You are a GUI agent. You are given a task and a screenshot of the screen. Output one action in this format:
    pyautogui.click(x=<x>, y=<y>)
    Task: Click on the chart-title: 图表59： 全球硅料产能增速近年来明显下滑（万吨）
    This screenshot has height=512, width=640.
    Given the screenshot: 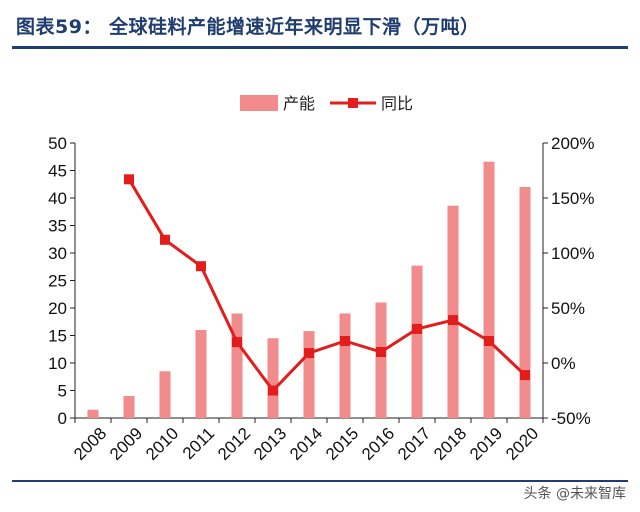 What is the action you would take?
    pyautogui.click(x=248, y=27)
    